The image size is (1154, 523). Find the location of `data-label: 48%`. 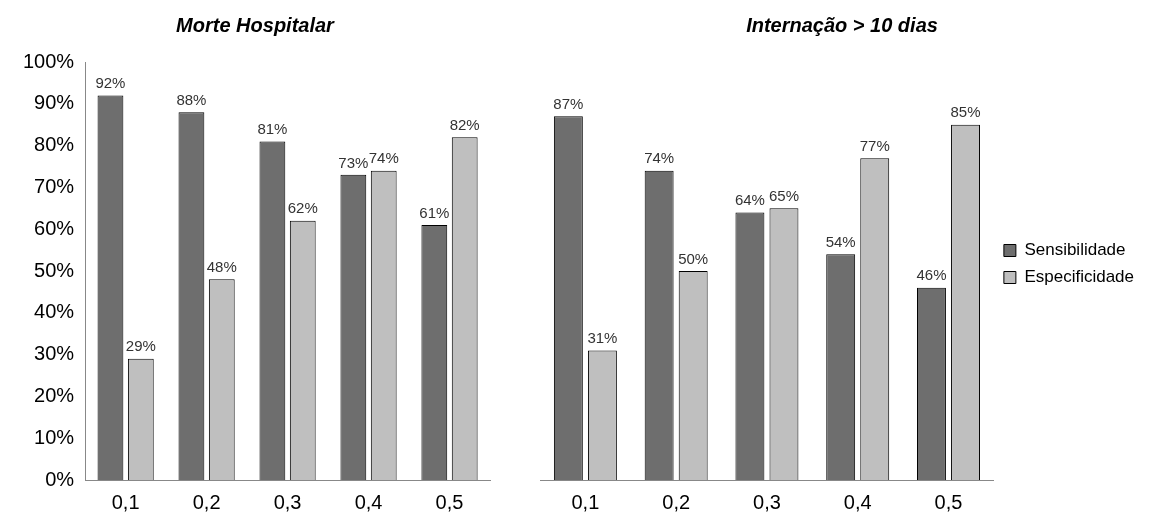

data-label: 48% is located at coordinates (221, 266).